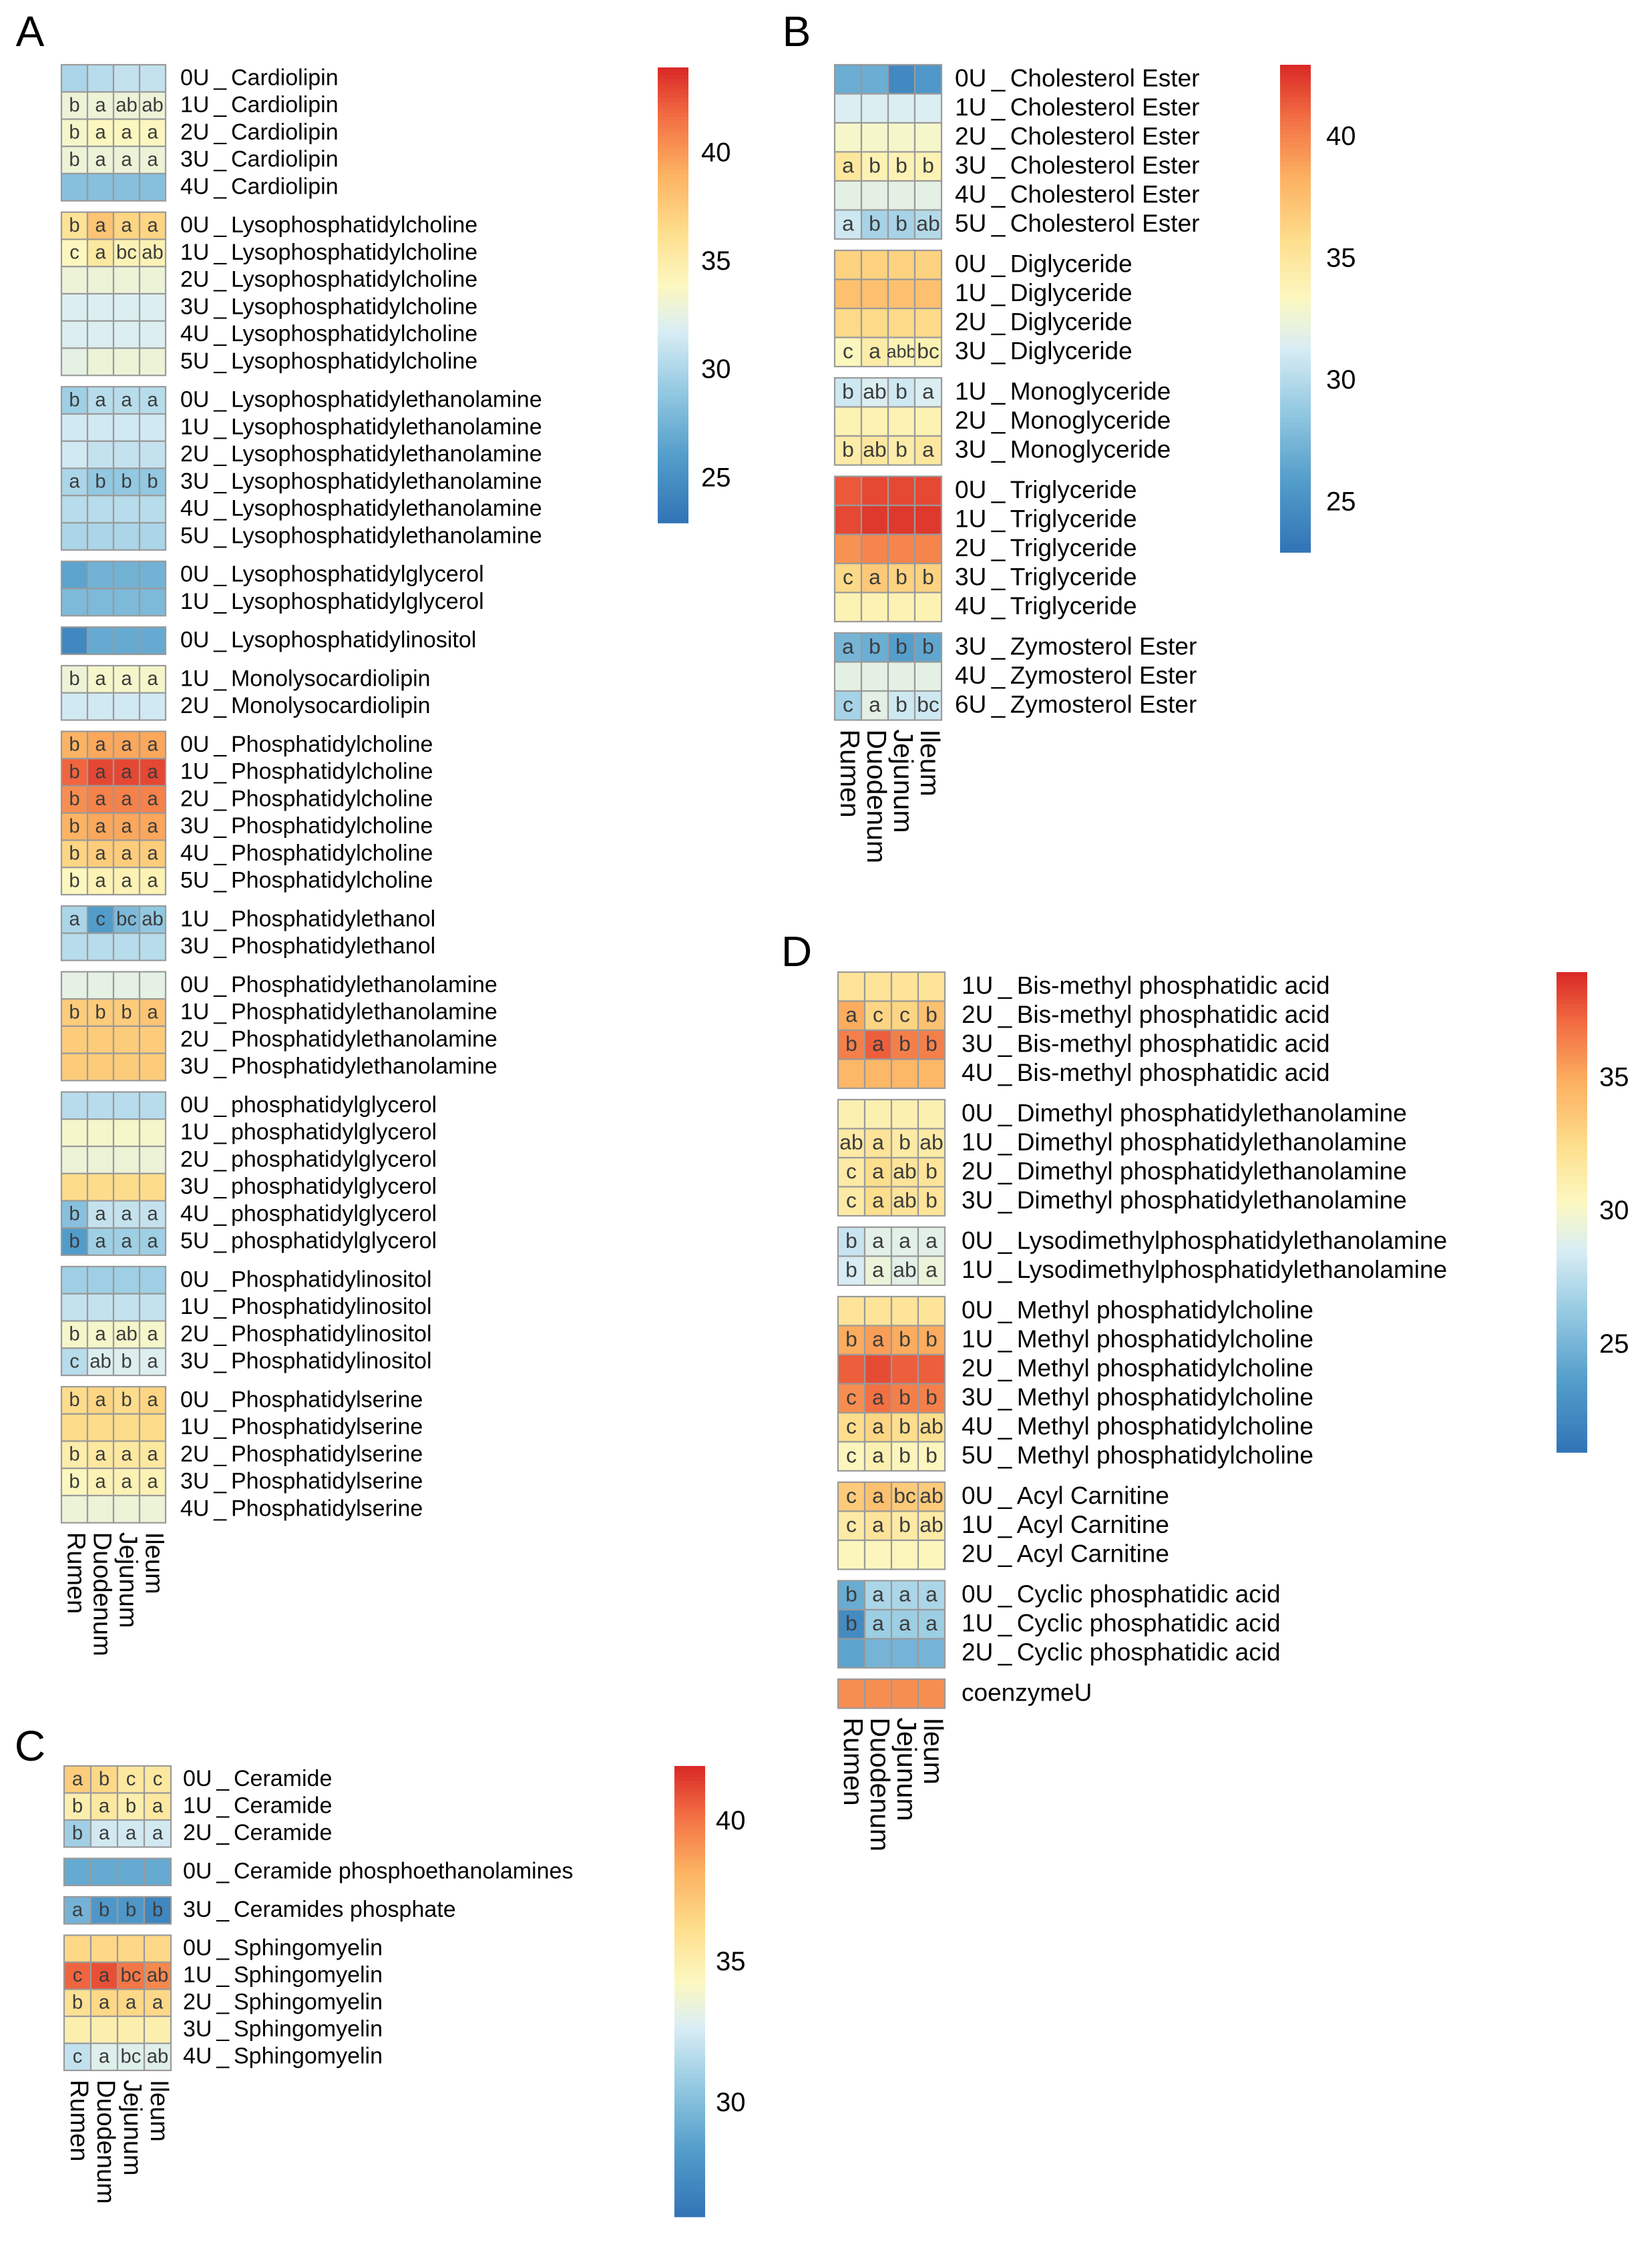 Image resolution: width=1652 pixels, height=2242 pixels. Describe the element at coordinates (272, 575) in the screenshot. I see `heatmap-row: 0U _ Lysophosphatidylglycerol` at that location.